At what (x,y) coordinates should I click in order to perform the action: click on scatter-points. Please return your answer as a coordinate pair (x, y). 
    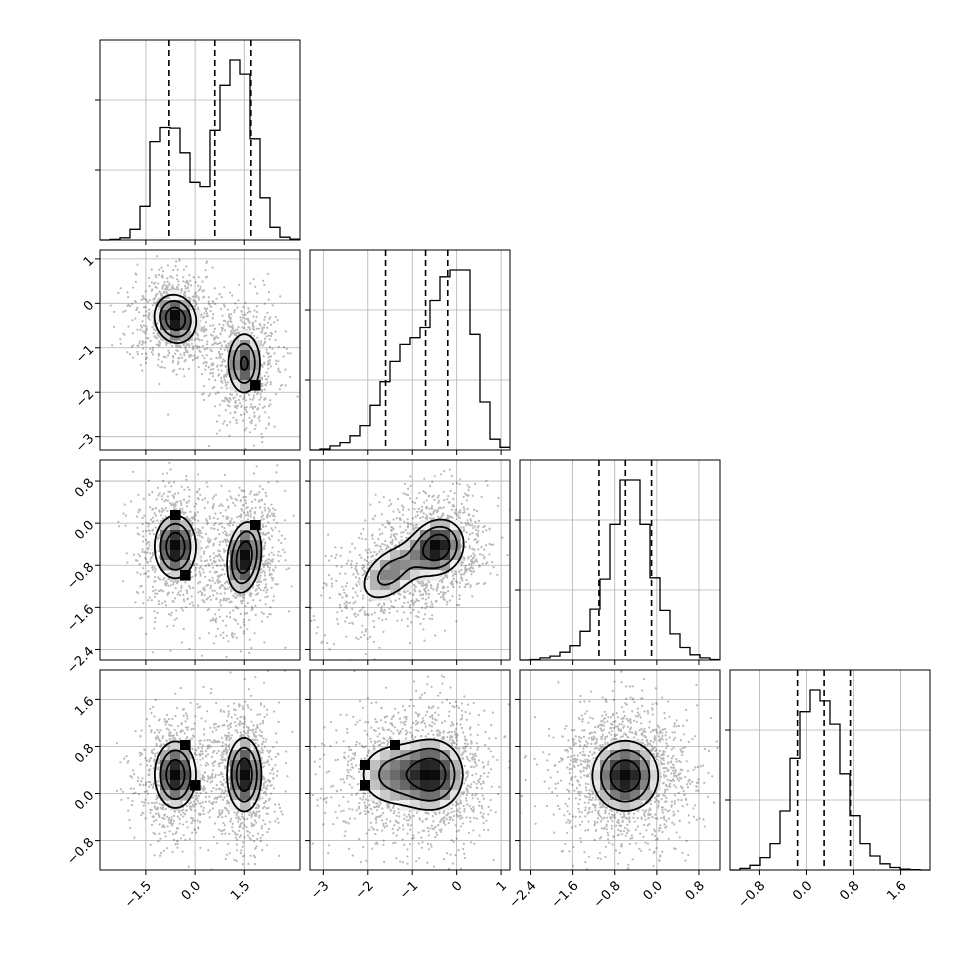
    Looking at the image, I should click on (204, 770).